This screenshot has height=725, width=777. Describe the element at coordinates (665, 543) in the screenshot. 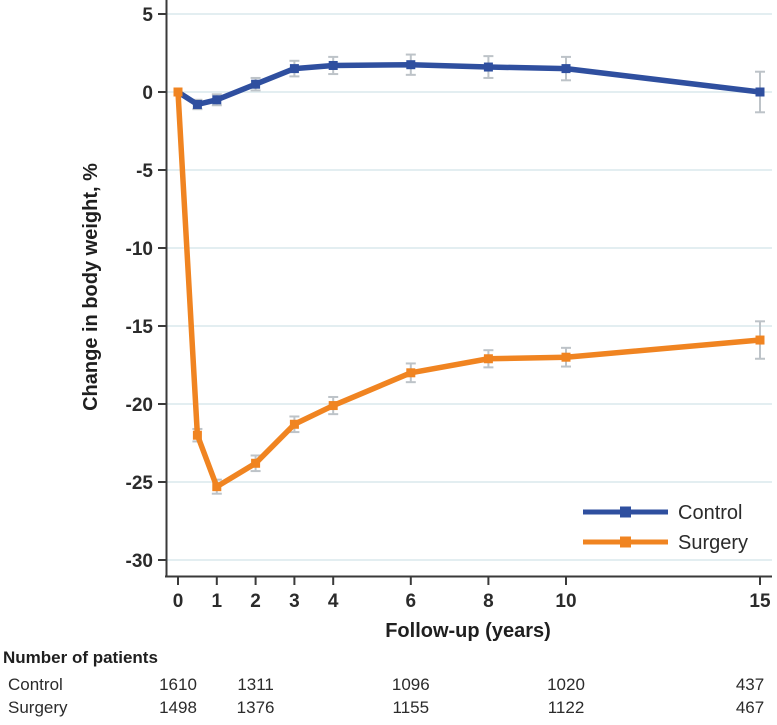

I see `legend-item-surgery: Surgery` at that location.